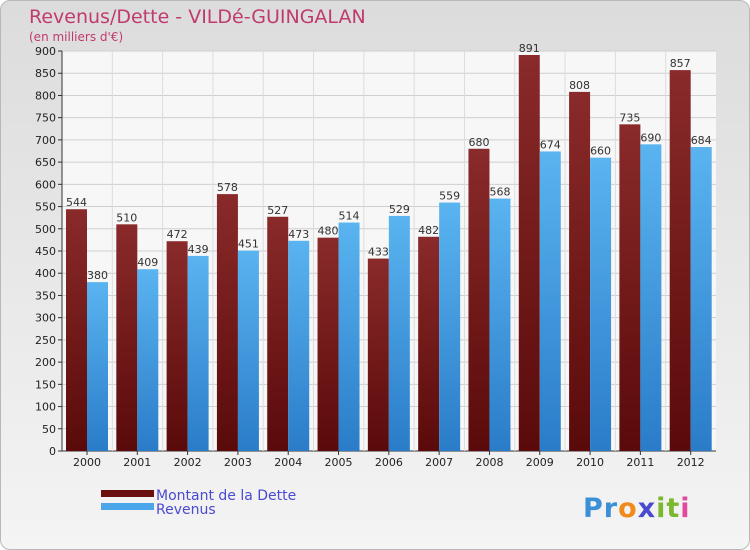 This screenshot has width=750, height=550. I want to click on x-tick-label: 2001, so click(137, 462).